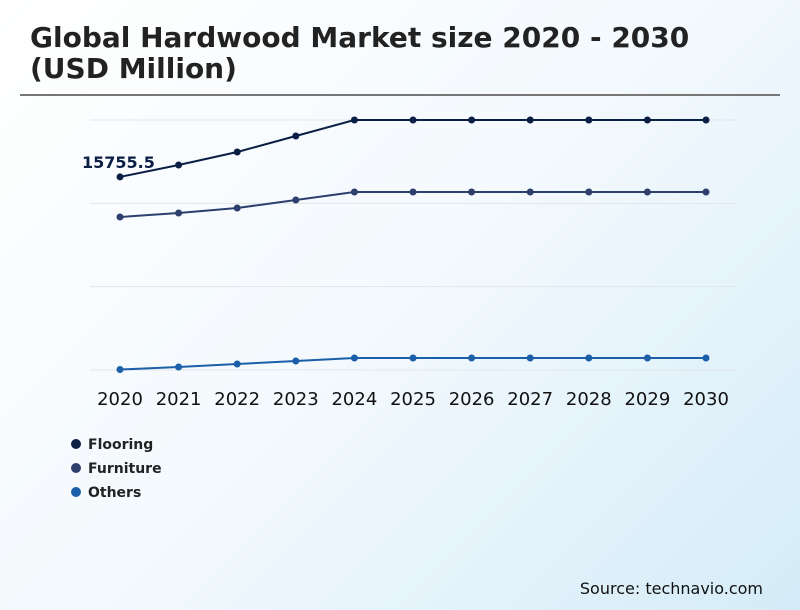  I want to click on x-tick-label: 2026, so click(472, 399).